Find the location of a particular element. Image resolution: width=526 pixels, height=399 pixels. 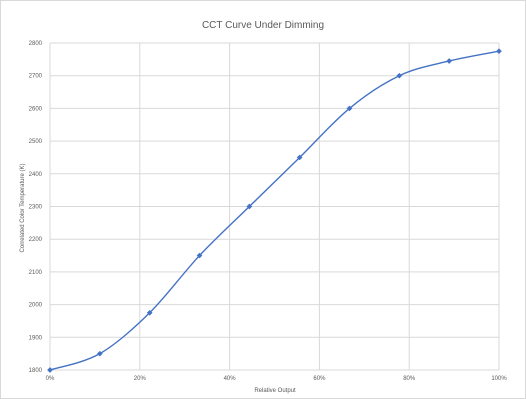

y-tick-label: 1800 is located at coordinates (36, 371).